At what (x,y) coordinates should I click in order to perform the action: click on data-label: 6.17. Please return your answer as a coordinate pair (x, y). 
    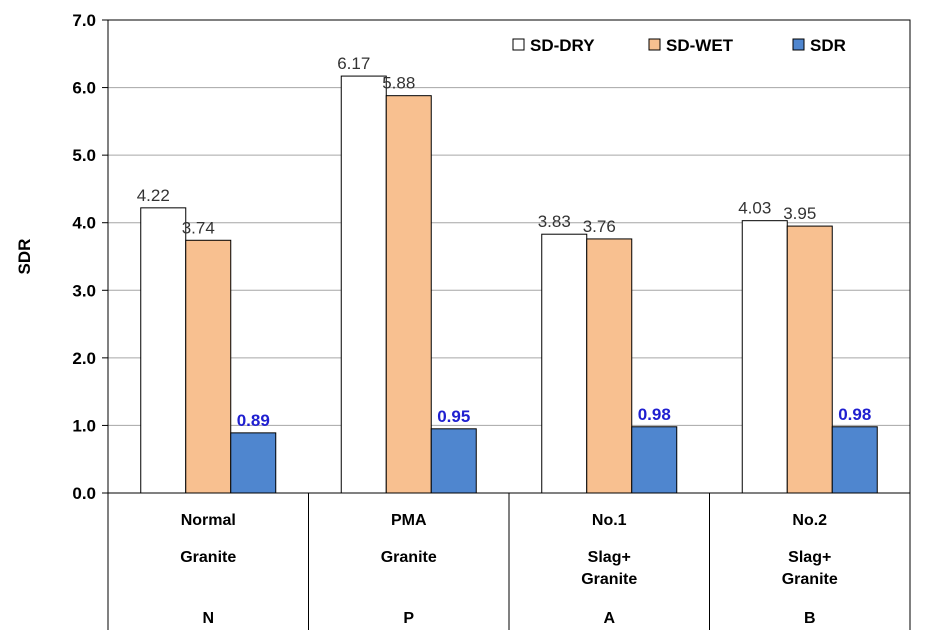
    Looking at the image, I should click on (353, 63).